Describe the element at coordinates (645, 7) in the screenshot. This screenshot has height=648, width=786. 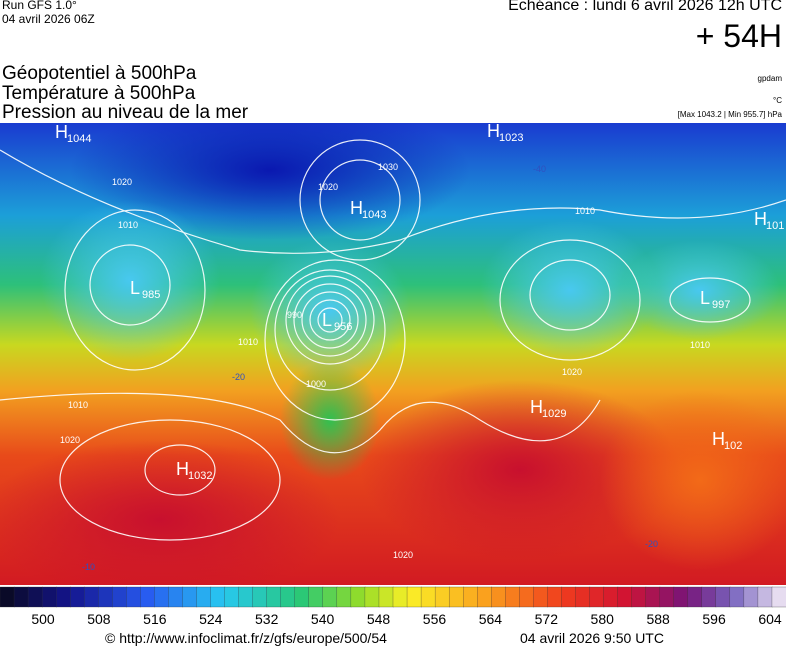
I see `echeance: Echéance : lundi 6 avril 2026 12h UTC` at that location.